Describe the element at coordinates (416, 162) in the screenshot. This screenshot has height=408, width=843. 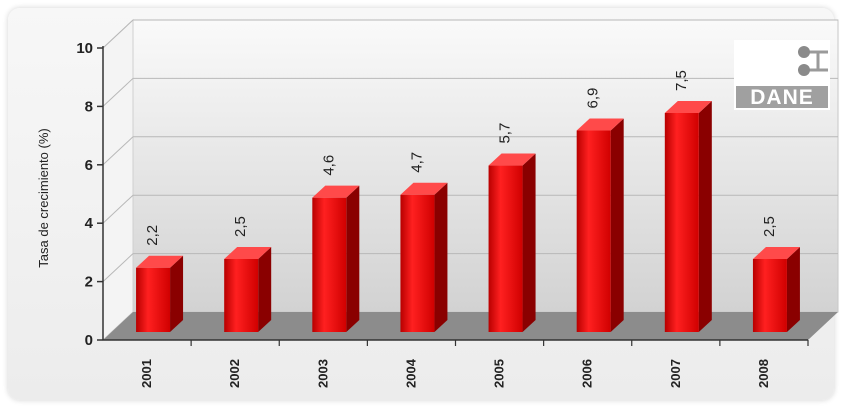
I see `data-label: 4,7` at that location.